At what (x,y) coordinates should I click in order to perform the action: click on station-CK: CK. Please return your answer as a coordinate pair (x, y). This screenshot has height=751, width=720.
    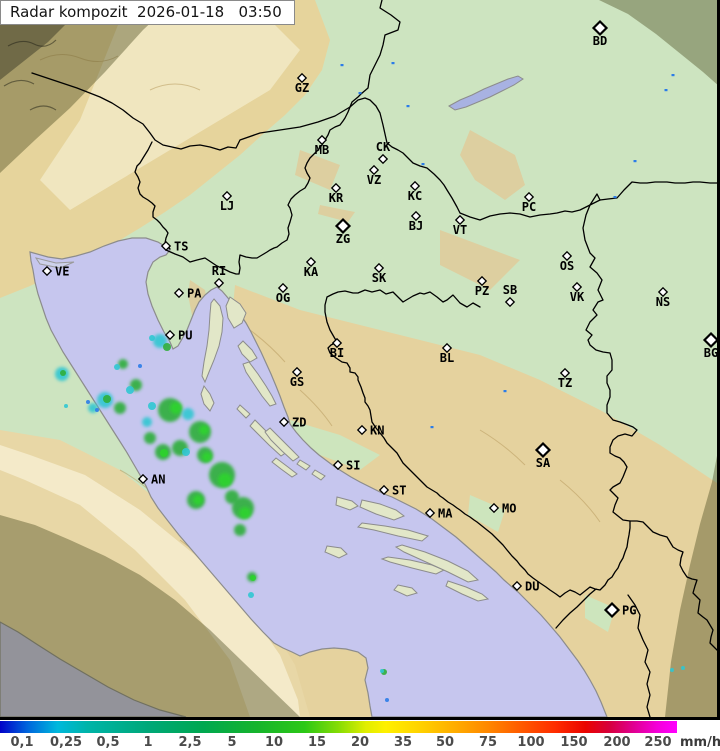
    Looking at the image, I should click on (383, 152).